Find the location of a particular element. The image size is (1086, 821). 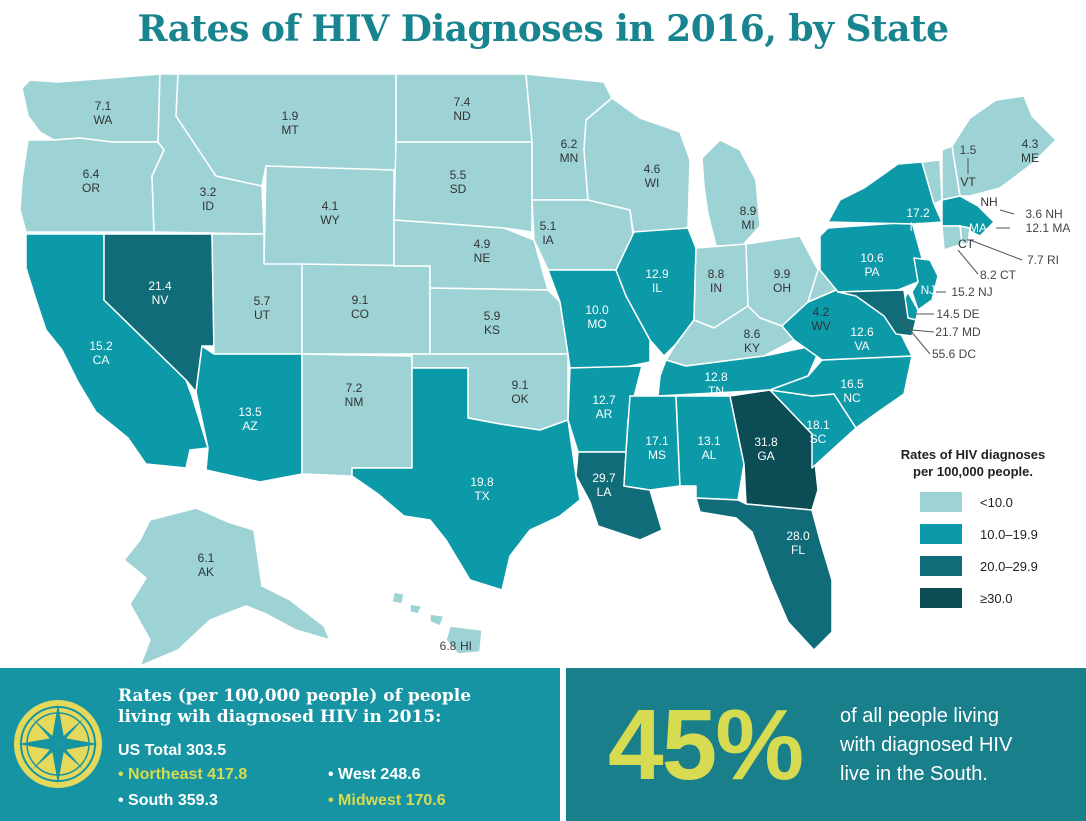

state-rate-label: 7.4 is located at coordinates (462, 102).